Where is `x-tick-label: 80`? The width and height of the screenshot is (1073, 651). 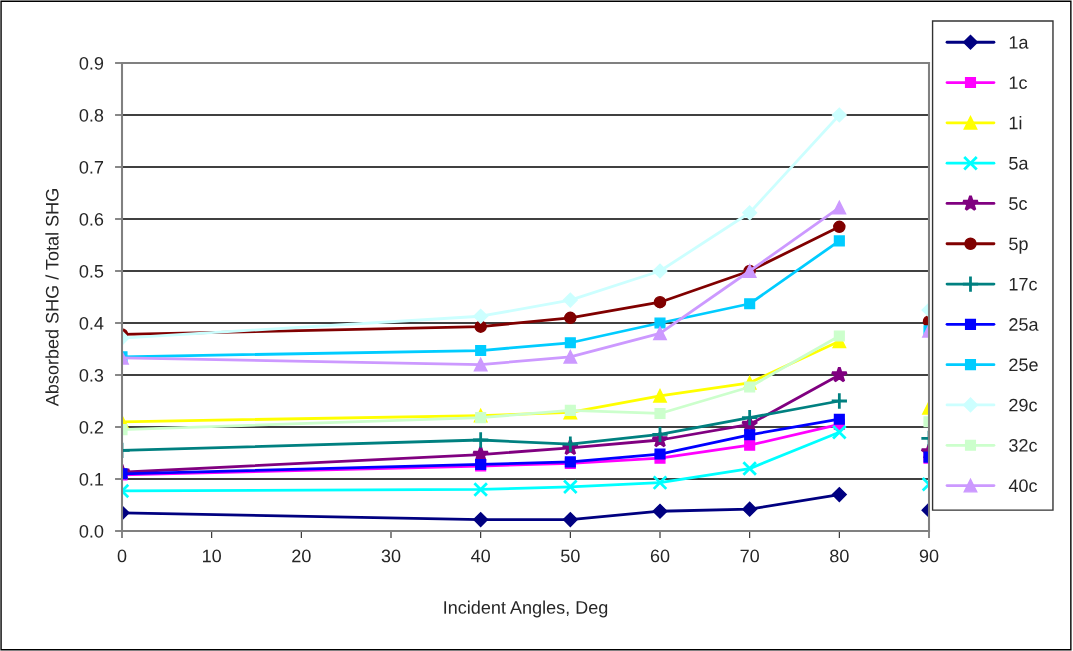 x-tick-label: 80 is located at coordinates (839, 556).